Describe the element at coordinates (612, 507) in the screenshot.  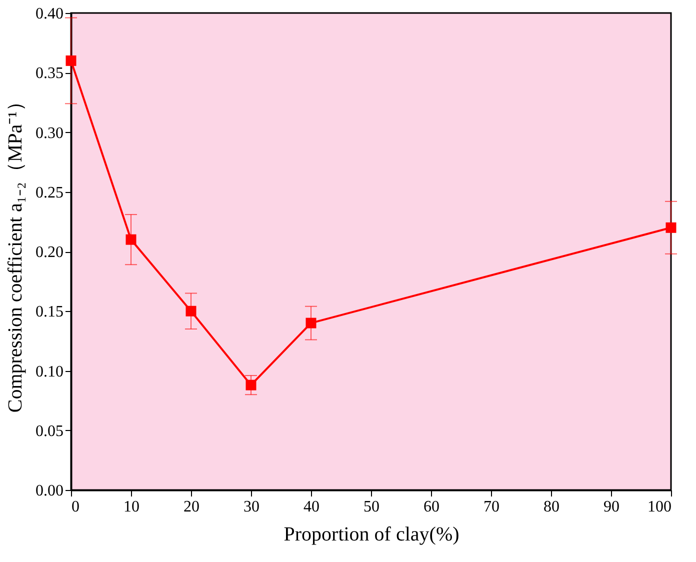
I see `x-tick-label: 90` at that location.